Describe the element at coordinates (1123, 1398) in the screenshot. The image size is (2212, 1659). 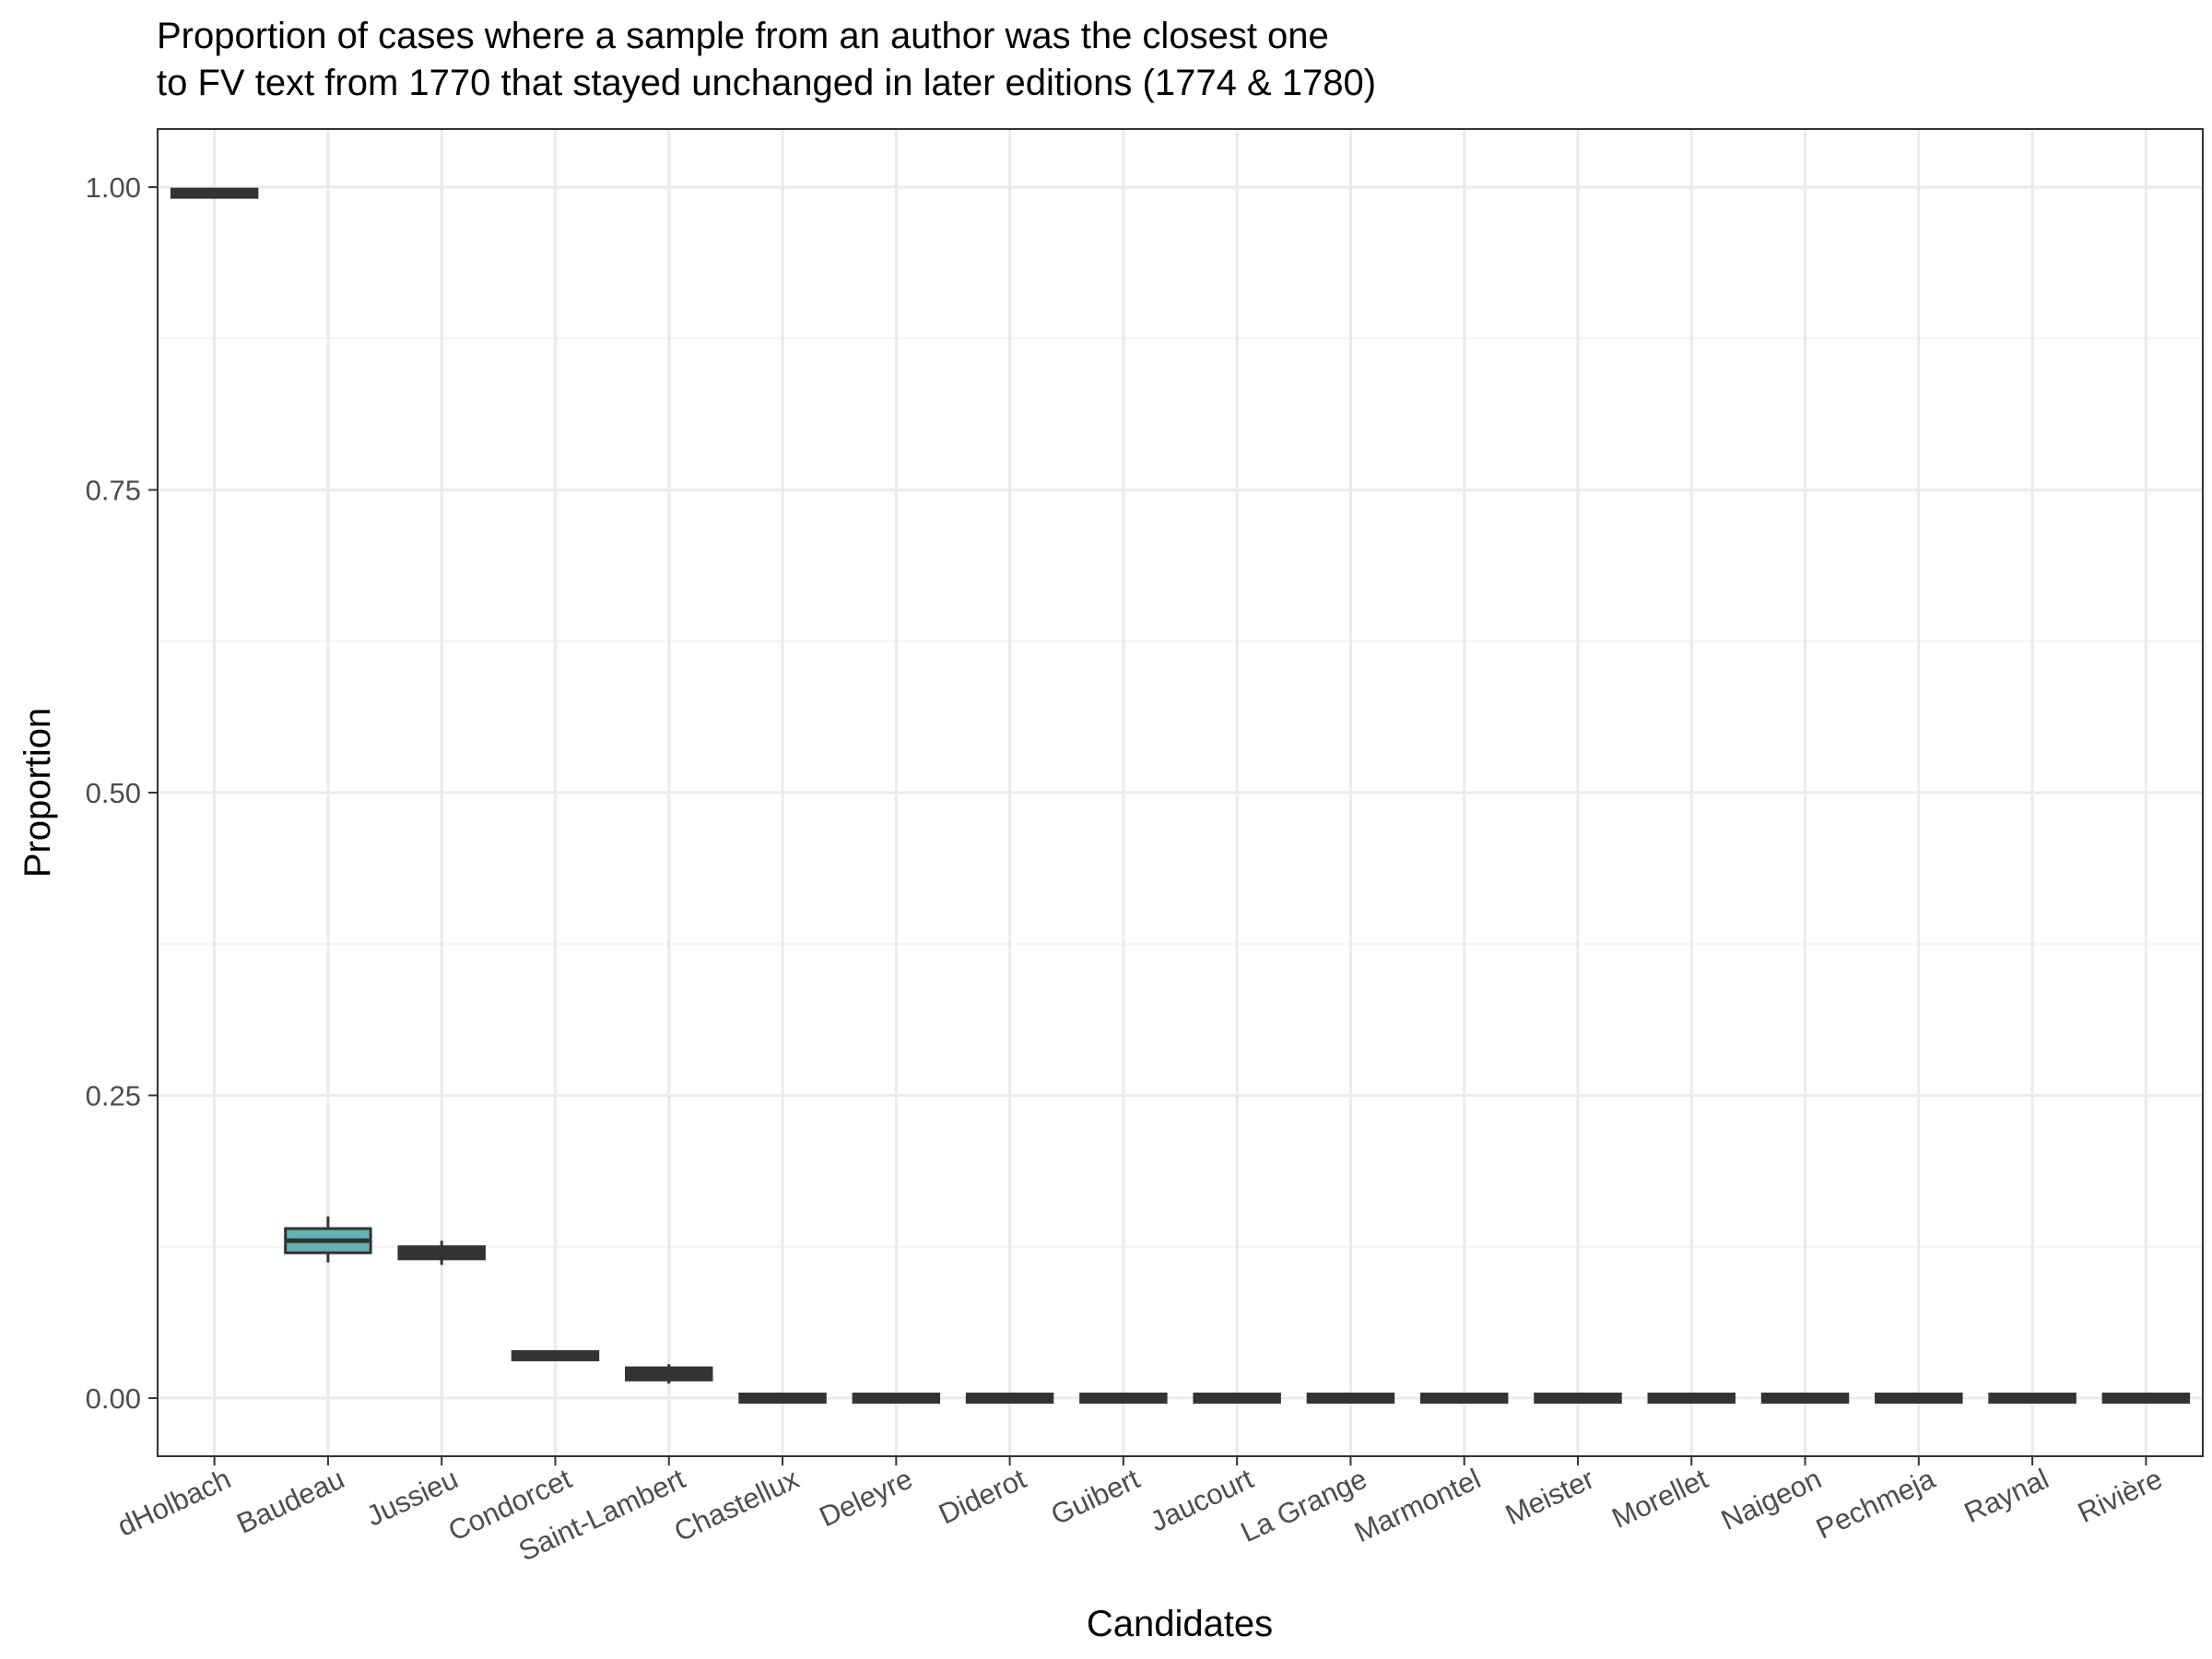
I see `box-Guibert` at that location.